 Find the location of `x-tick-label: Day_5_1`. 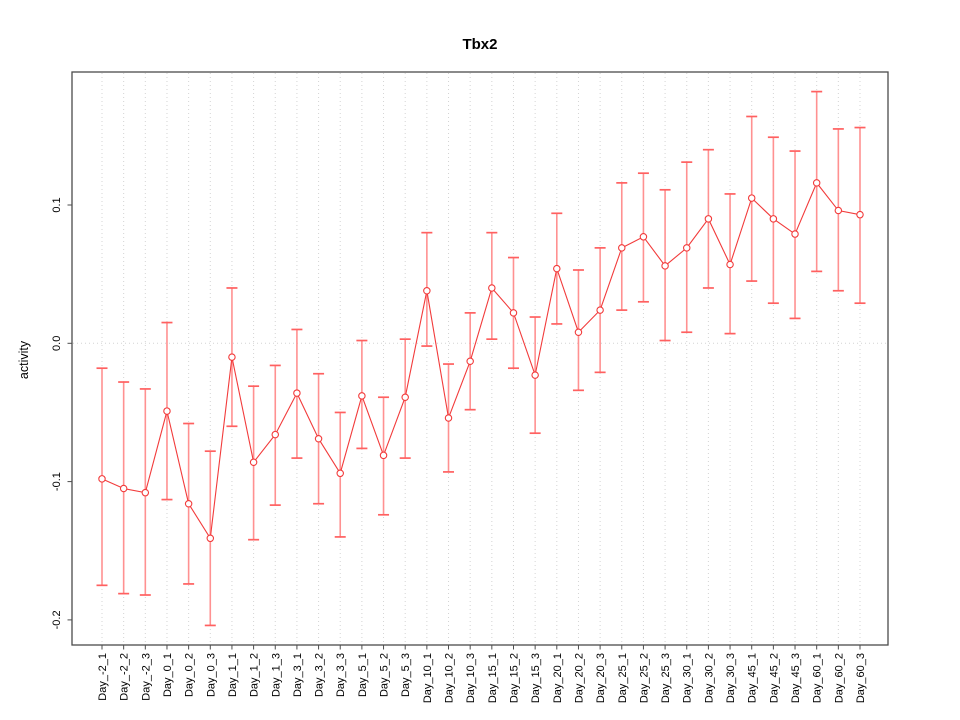

x-tick-label: Day_5_1 is located at coordinates (363, 675).